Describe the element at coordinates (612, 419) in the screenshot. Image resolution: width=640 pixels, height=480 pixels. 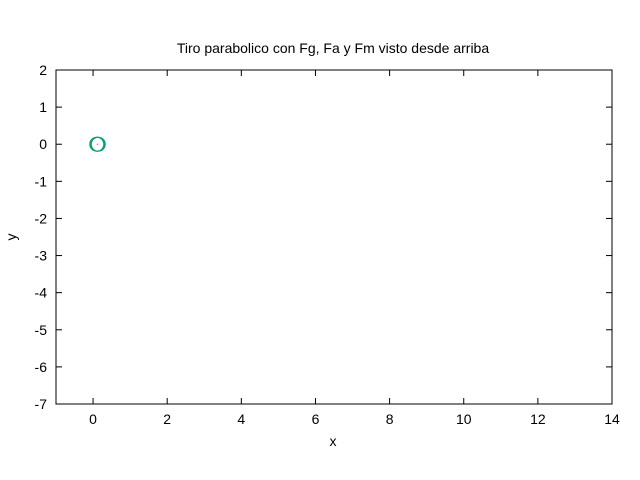
I see `x-tick-label: 14` at that location.